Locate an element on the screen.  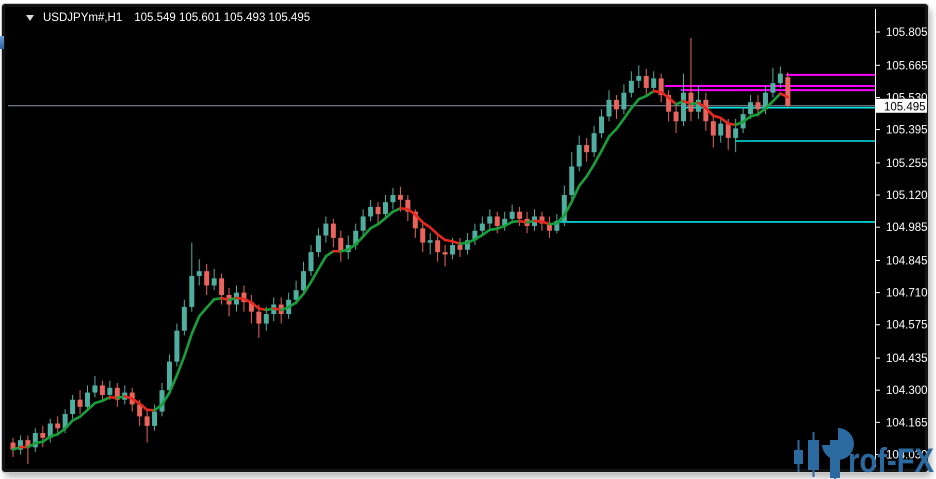
axis-label: 104.985 is located at coordinates (907, 228).